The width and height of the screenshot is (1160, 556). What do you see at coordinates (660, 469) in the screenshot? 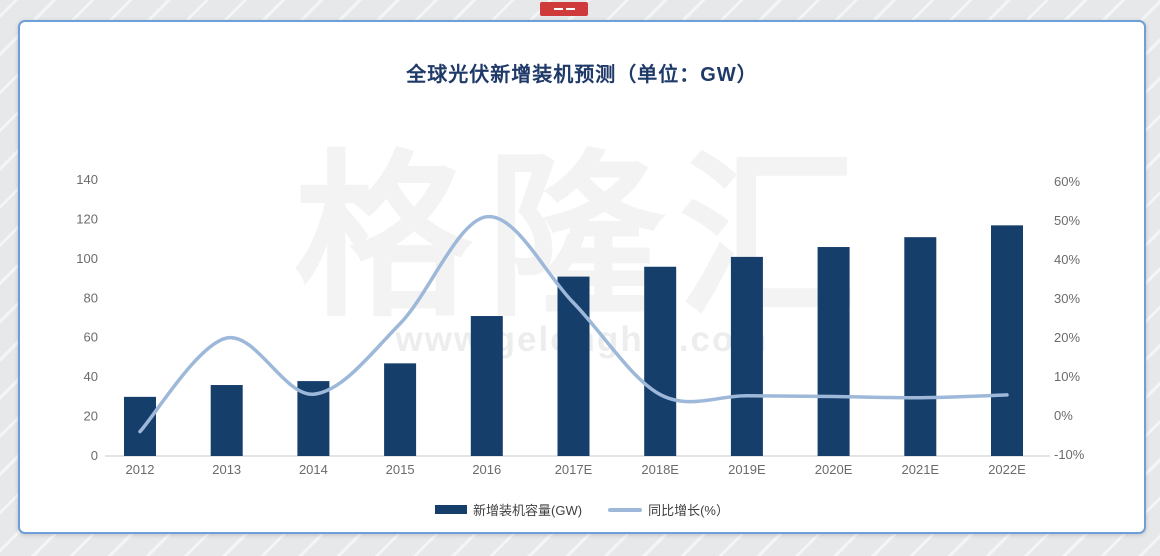
I see `x-axis-category-label: 2018E` at bounding box center [660, 469].